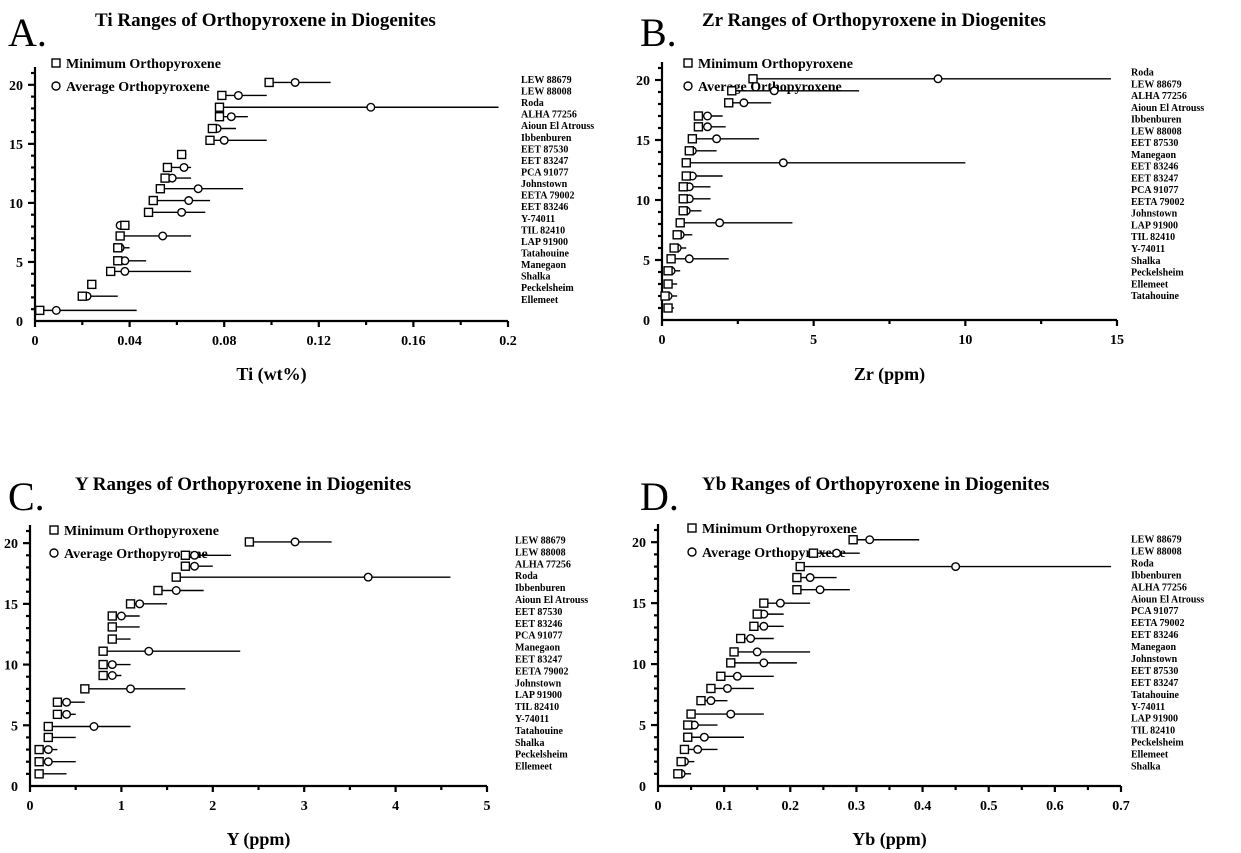 Image resolution: width=1241 pixels, height=853 pixels. Describe the element at coordinates (535, 277) in the screenshot. I see `chart-0-meteorite-name: Shalka` at that location.